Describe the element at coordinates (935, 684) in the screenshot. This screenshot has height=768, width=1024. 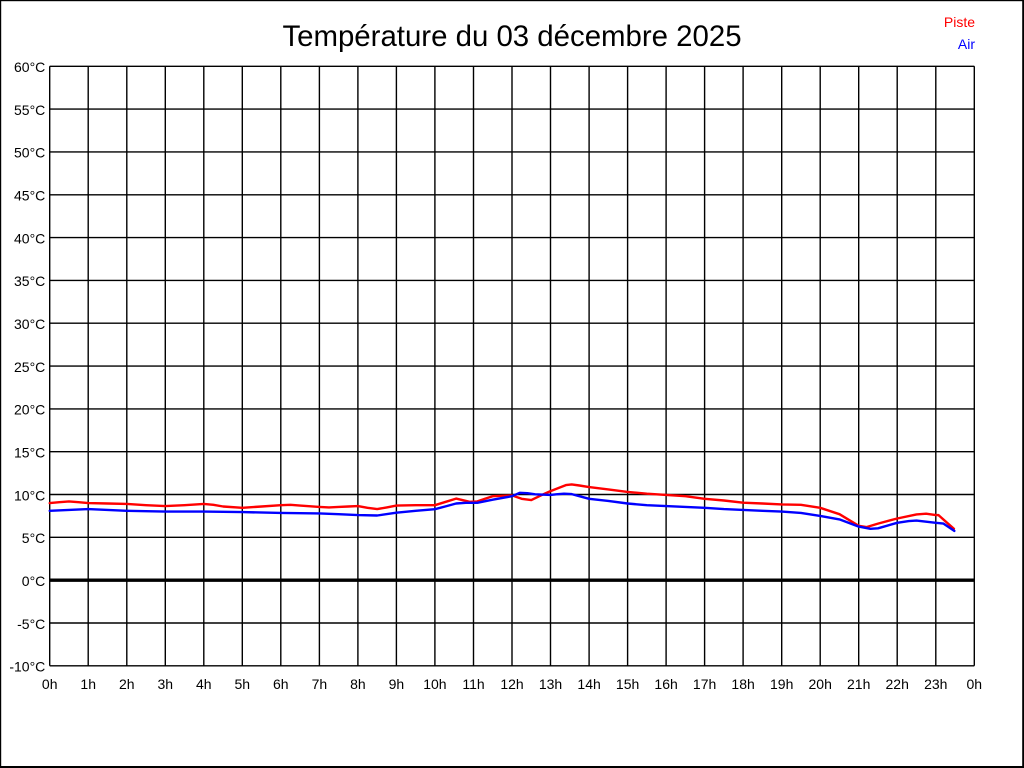
I see `svg-text: 23h` at that location.